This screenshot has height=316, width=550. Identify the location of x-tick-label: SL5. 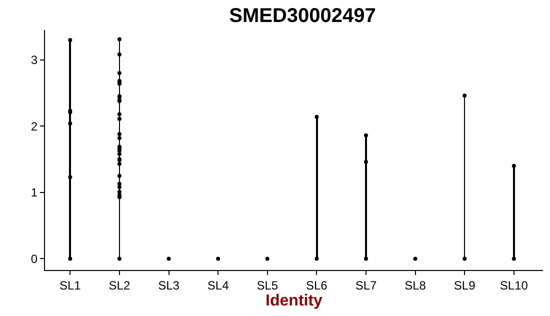
(267, 285).